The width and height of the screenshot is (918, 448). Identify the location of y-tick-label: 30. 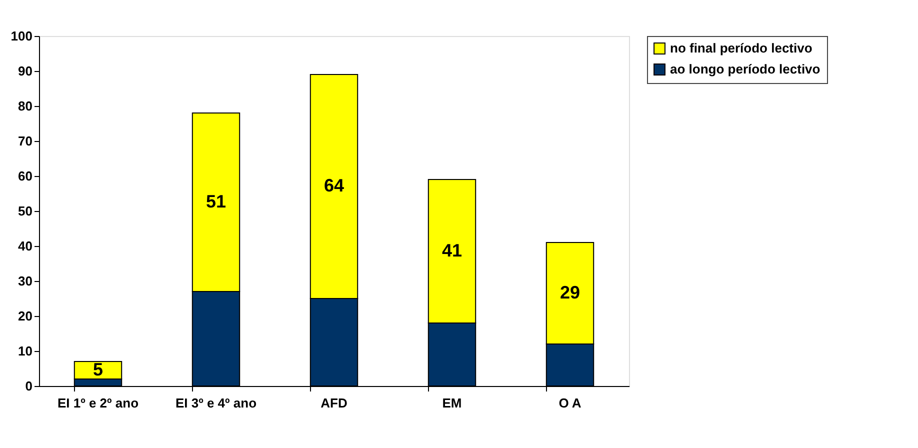
(25, 281).